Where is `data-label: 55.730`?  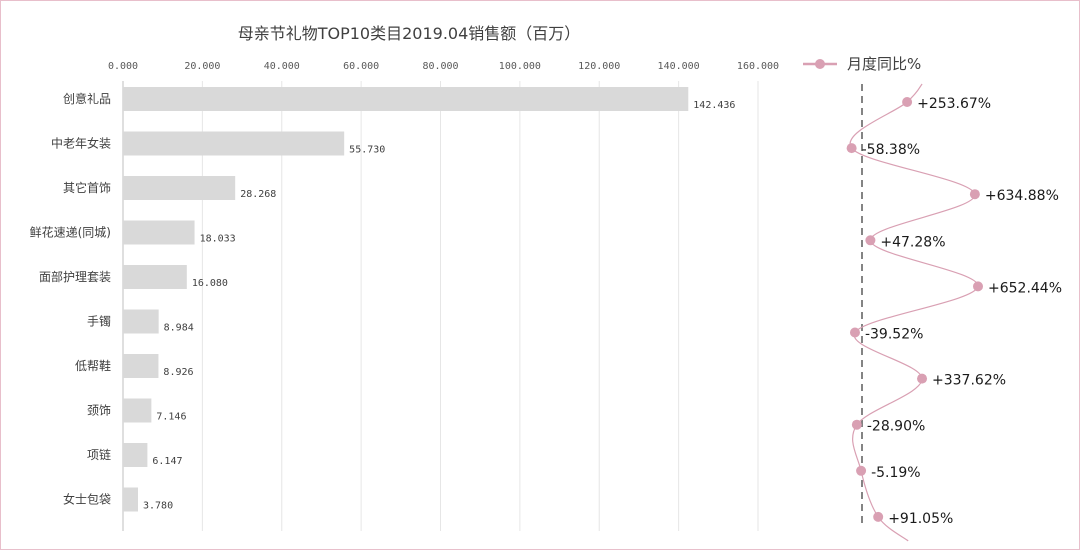
data-label: 55.730 is located at coordinates (367, 150).